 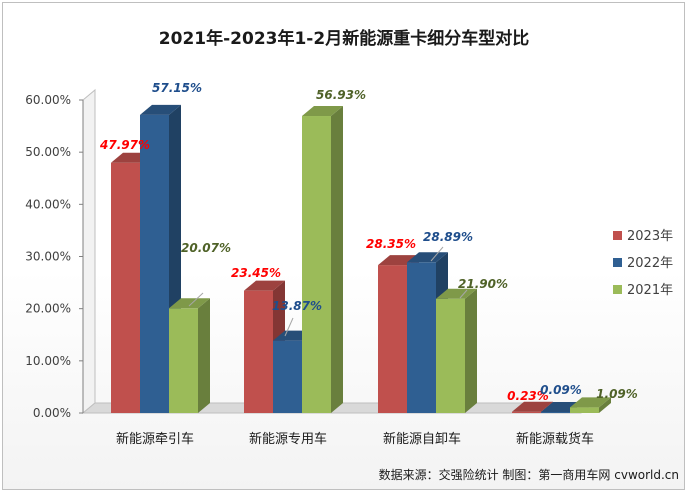 What do you see at coordinates (650, 263) in the screenshot?
I see `legend-label: 2022年` at bounding box center [650, 263].